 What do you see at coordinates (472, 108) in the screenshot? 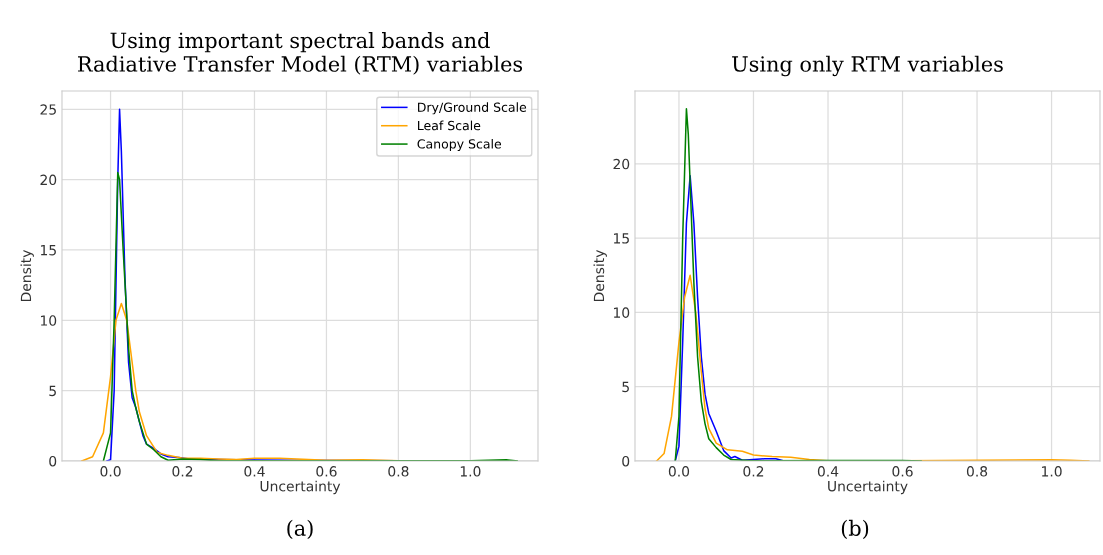
I see `legend-label: Dry/Ground Scale` at bounding box center [472, 108].